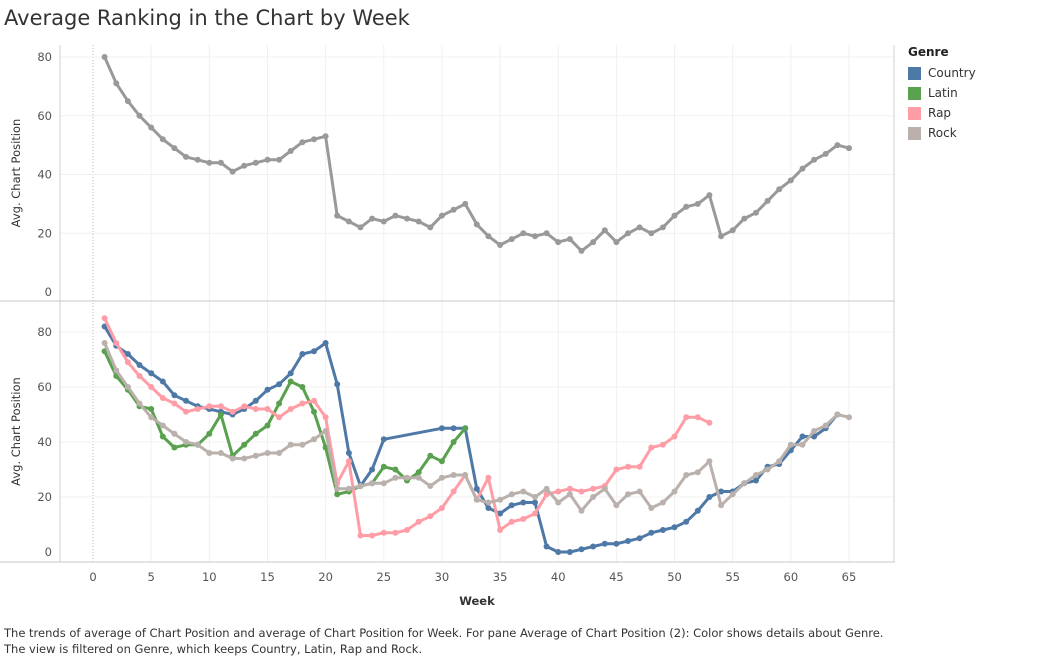 This screenshot has height=659, width=1047. I want to click on legend-item-rap: Rap, so click(973, 113).